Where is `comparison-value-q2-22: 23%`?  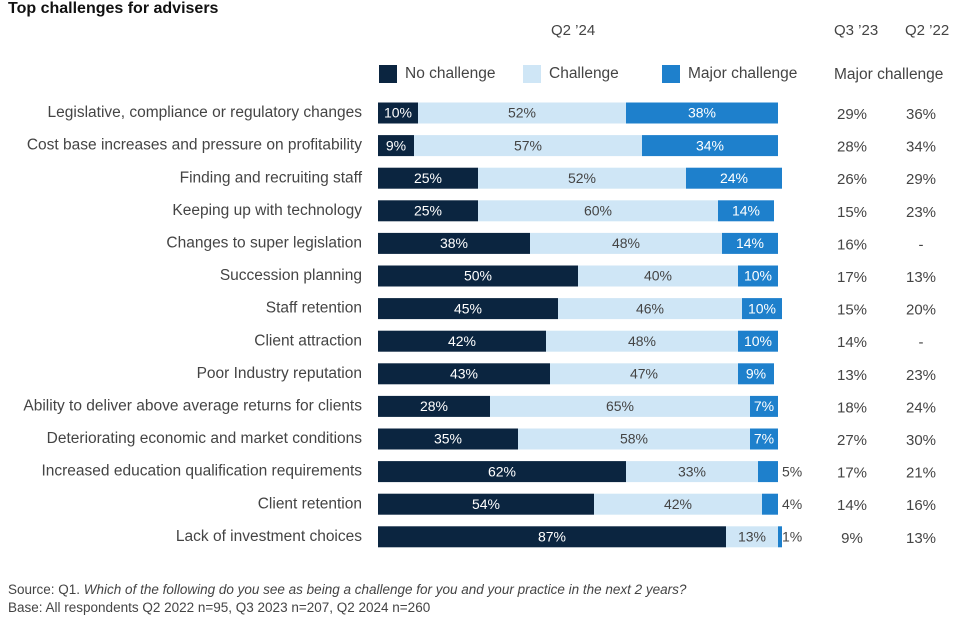 comparison-value-q2-22: 23% is located at coordinates (921, 212).